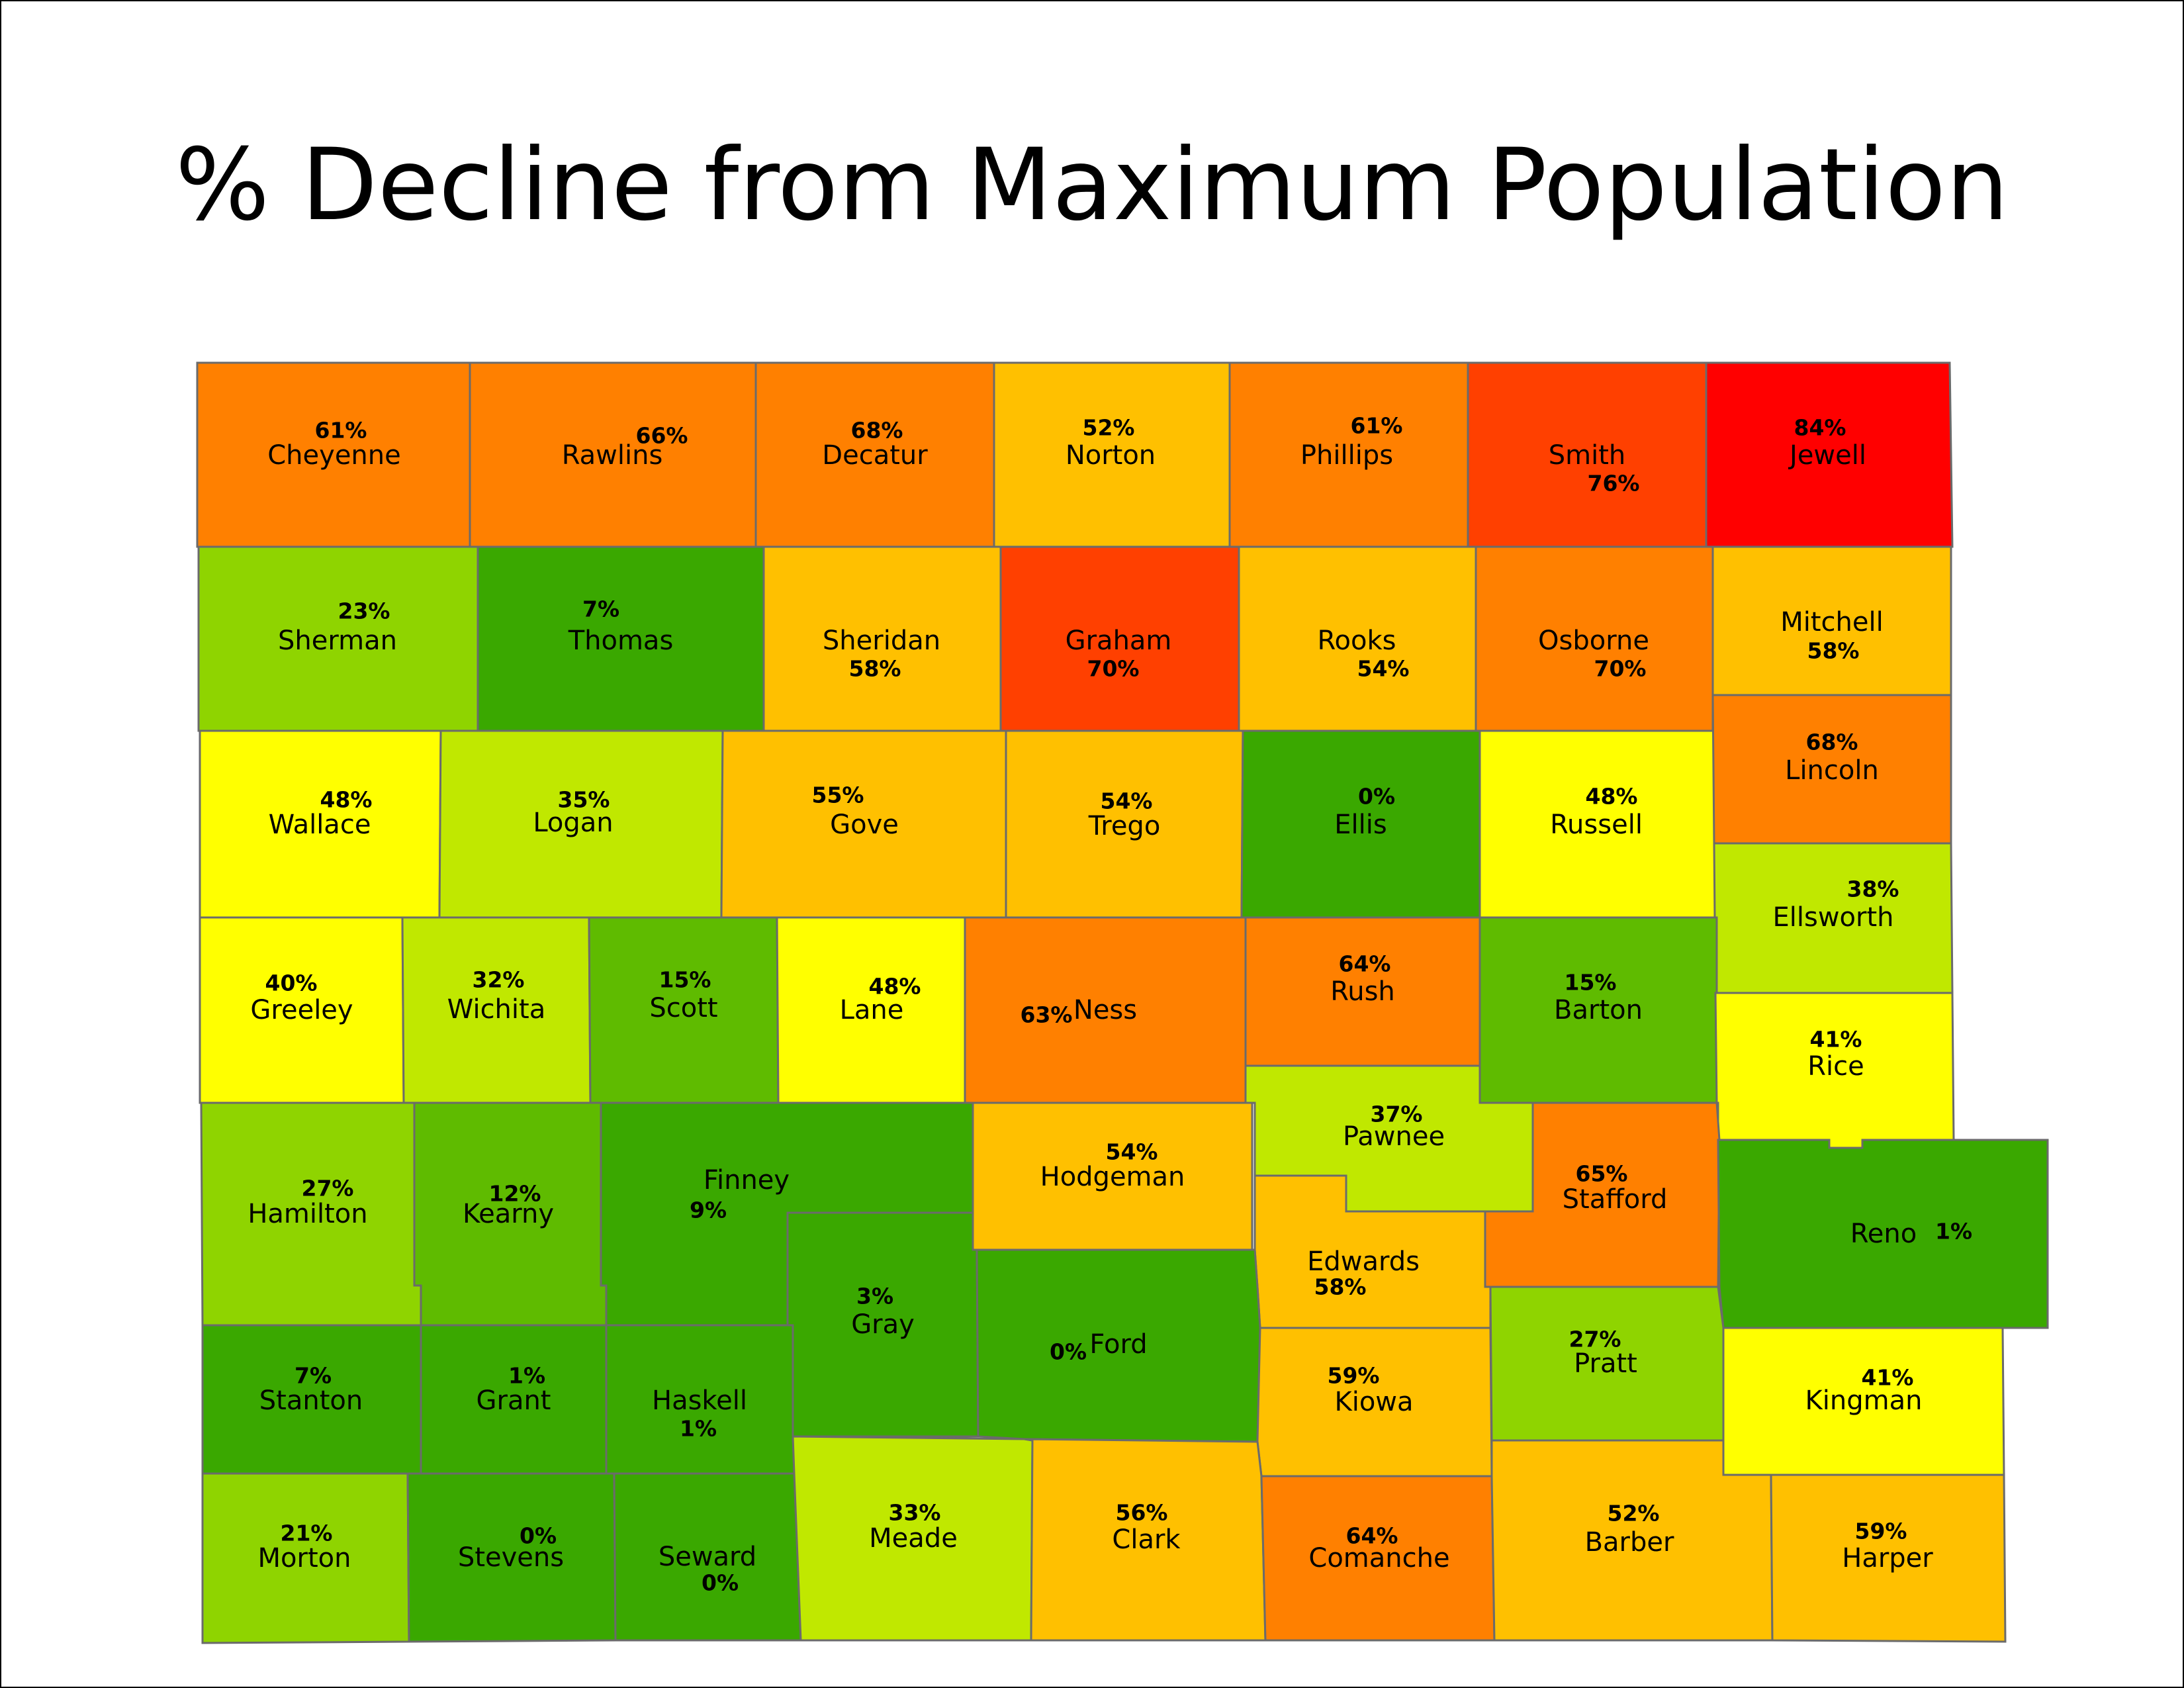 The height and width of the screenshot is (1688, 2184). I want to click on county-label-sherman: Sherman, so click(337, 641).